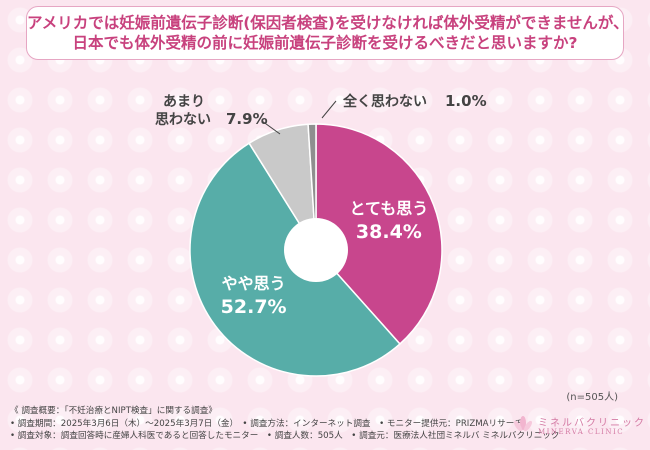 The image size is (650, 450). What do you see at coordinates (113, 411) in the screenshot?
I see `footer-line1: 《 調査概要：「不妊治療とNIPT検査」に関する調査》` at bounding box center [113, 411].